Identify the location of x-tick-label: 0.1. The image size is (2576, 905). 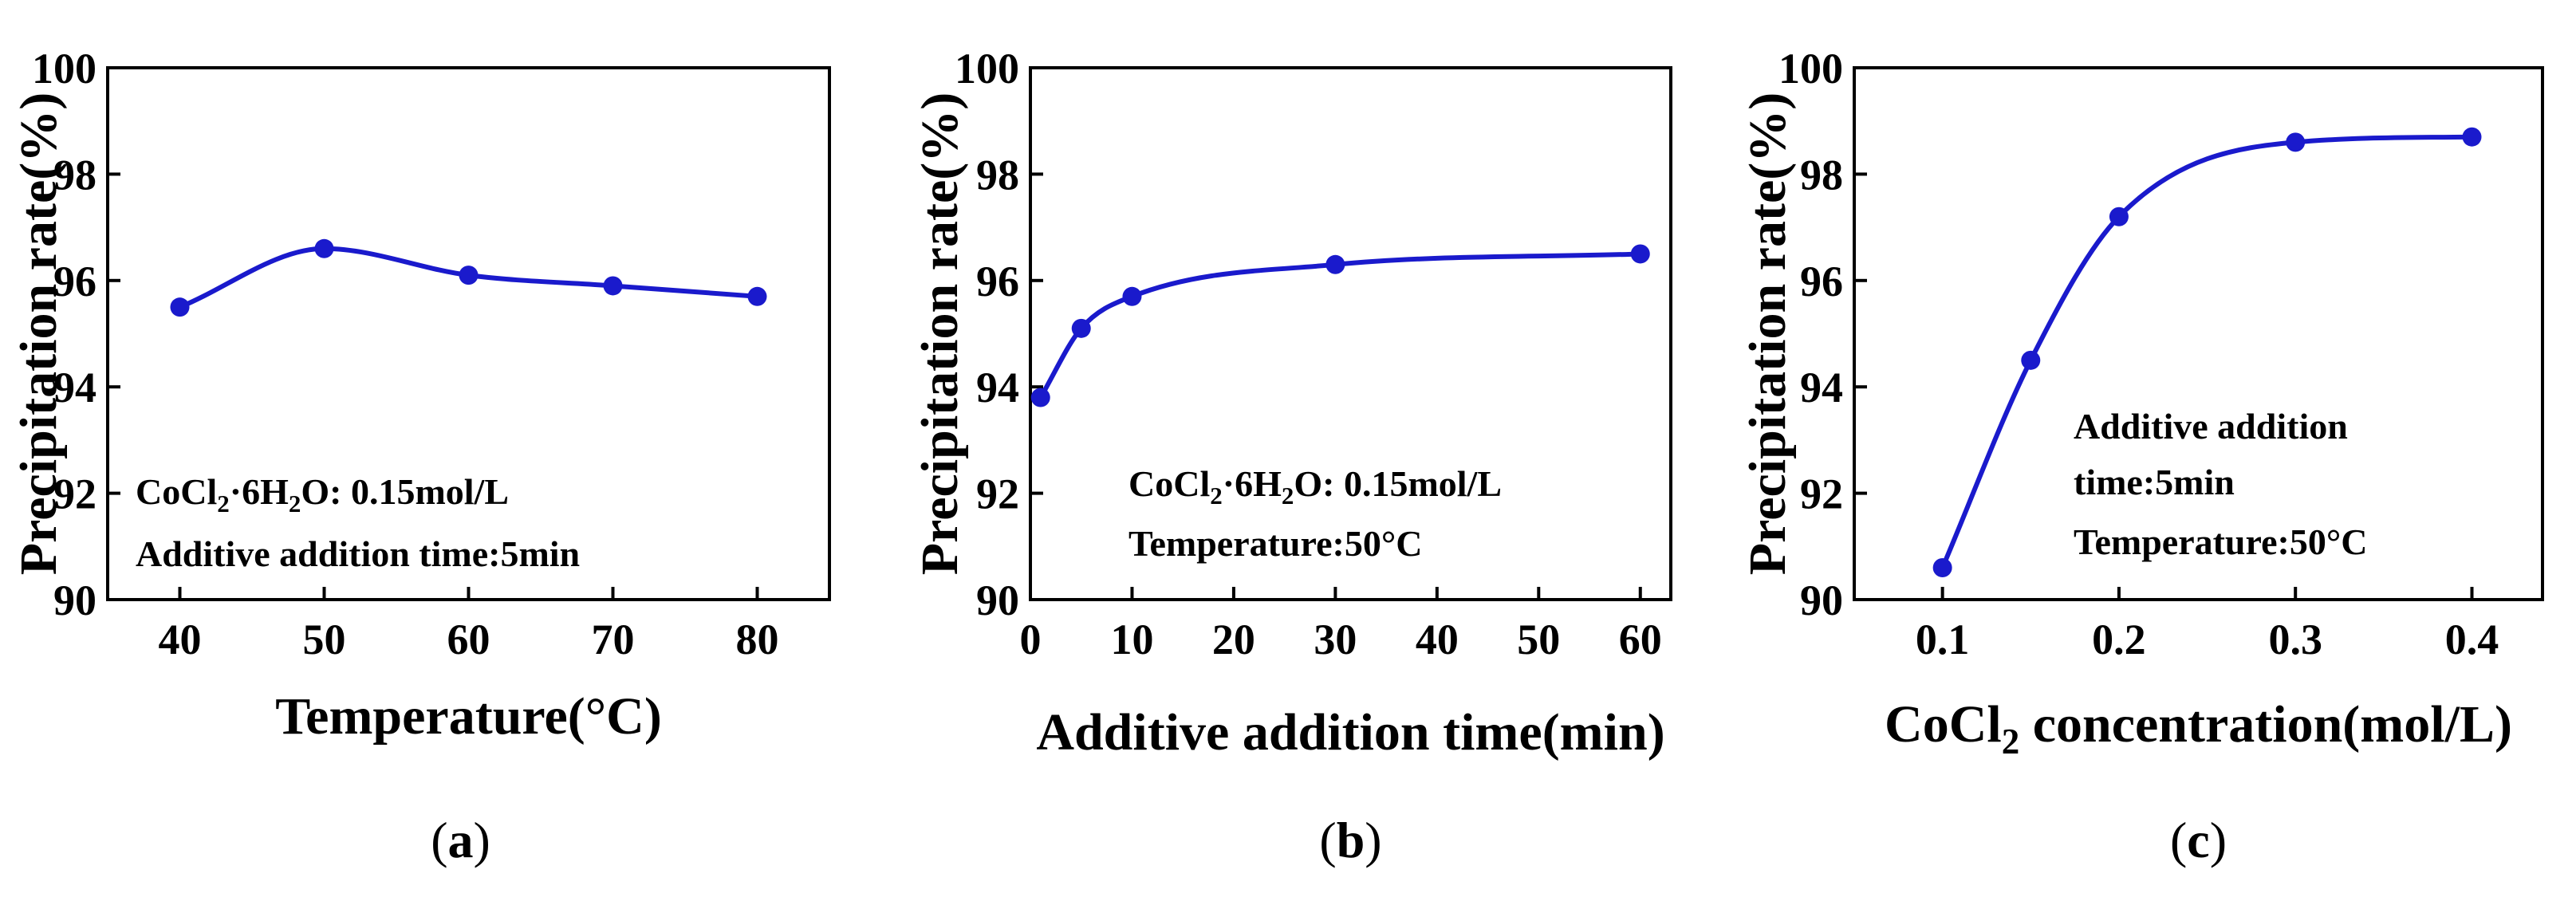
(1943, 639).